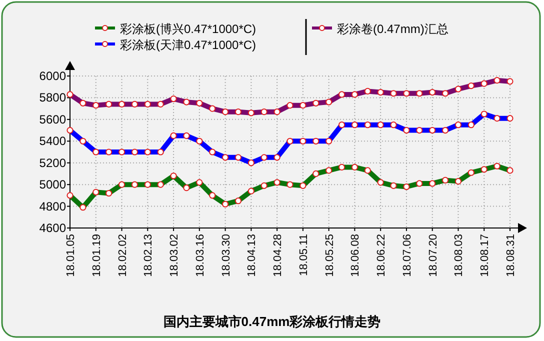 The height and width of the screenshot is (341, 544). Describe the element at coordinates (272, 321) in the screenshot. I see `text: 国内主要城市0.47mm彩涂板行情走势` at that location.